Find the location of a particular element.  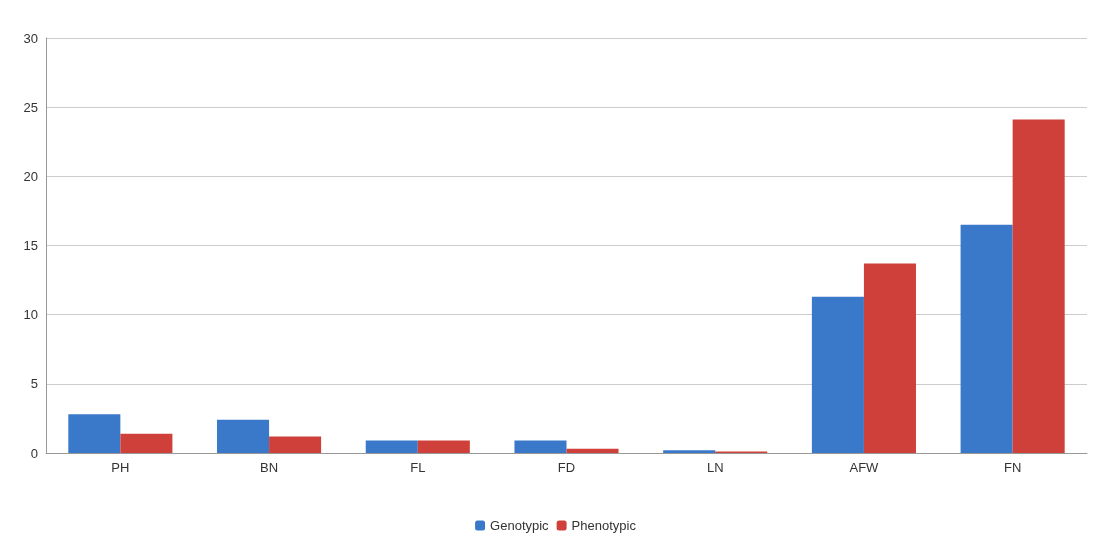

x-tick-label: FL is located at coordinates (418, 467).